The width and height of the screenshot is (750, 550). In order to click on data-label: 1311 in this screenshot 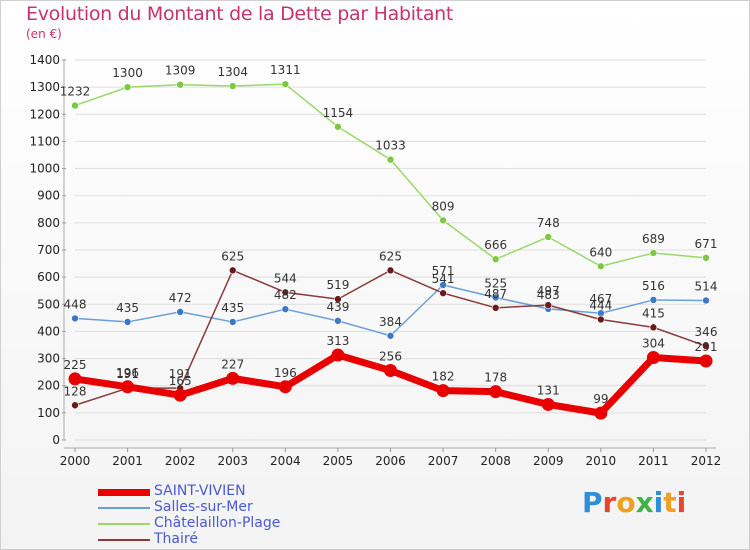, I will do `click(285, 70)`.